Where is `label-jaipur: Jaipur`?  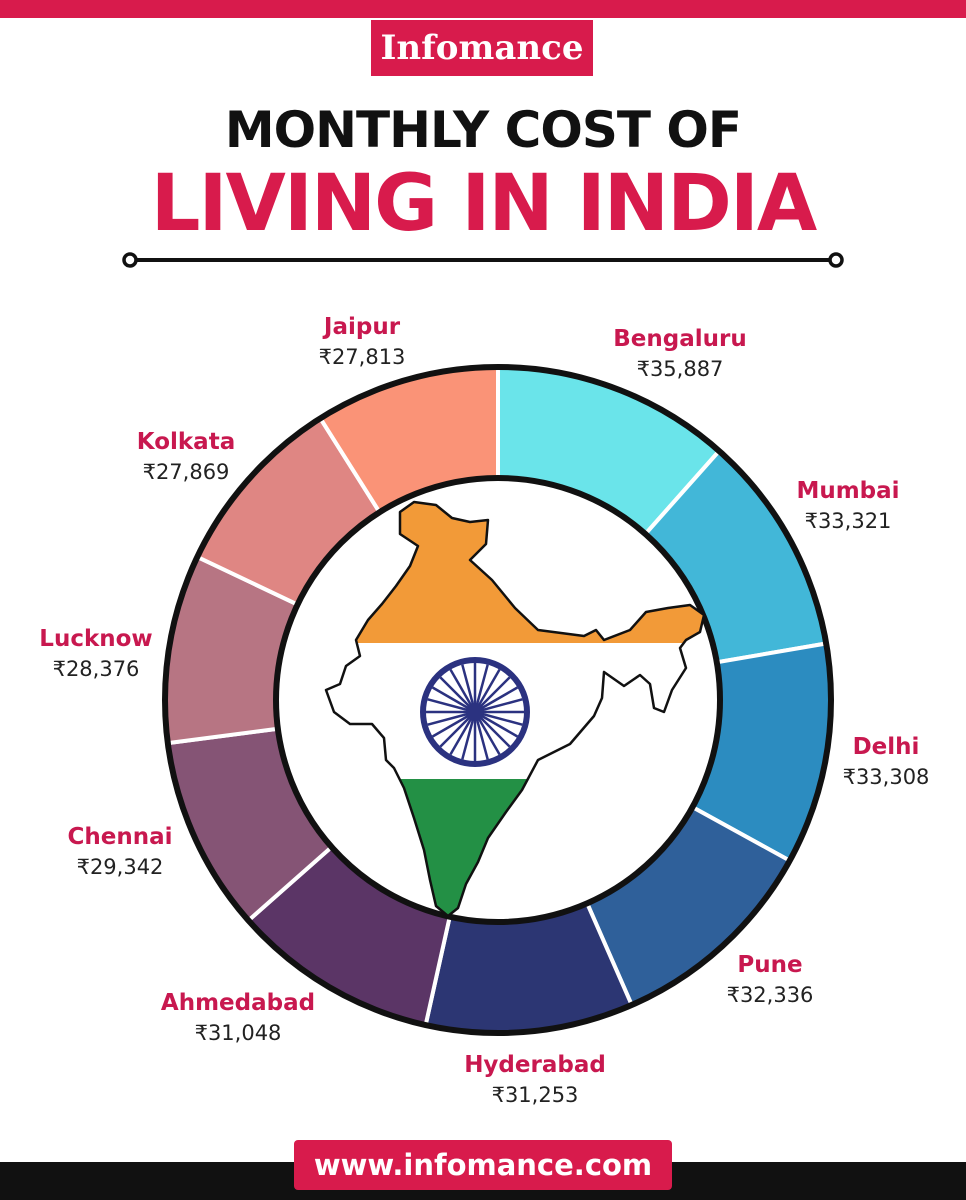
label-jaipur: Jaipur is located at coordinates (361, 327).